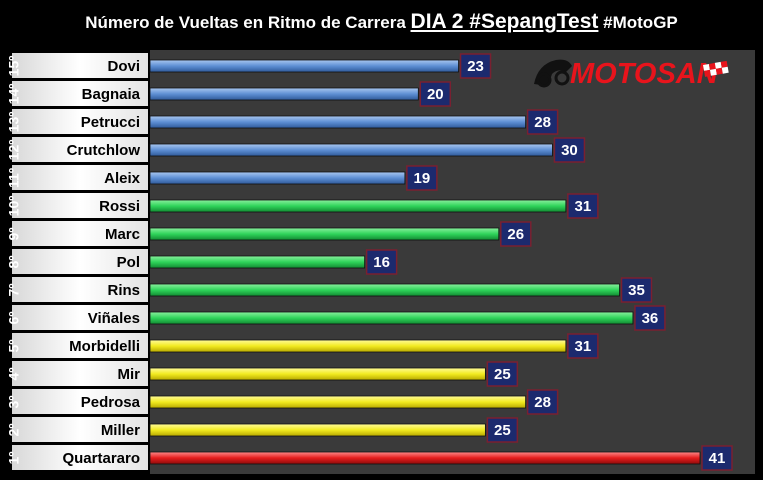 The width and height of the screenshot is (763, 480). What do you see at coordinates (123, 290) in the screenshot?
I see `rider-label: Rins` at bounding box center [123, 290].